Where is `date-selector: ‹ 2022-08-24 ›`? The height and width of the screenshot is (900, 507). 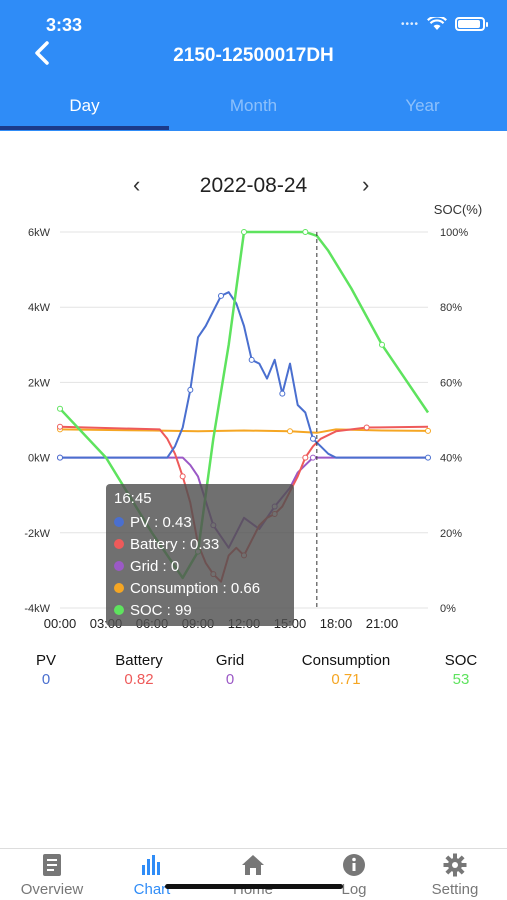
date-selector: ‹ 2022-08-24 › is located at coordinates (253, 187).